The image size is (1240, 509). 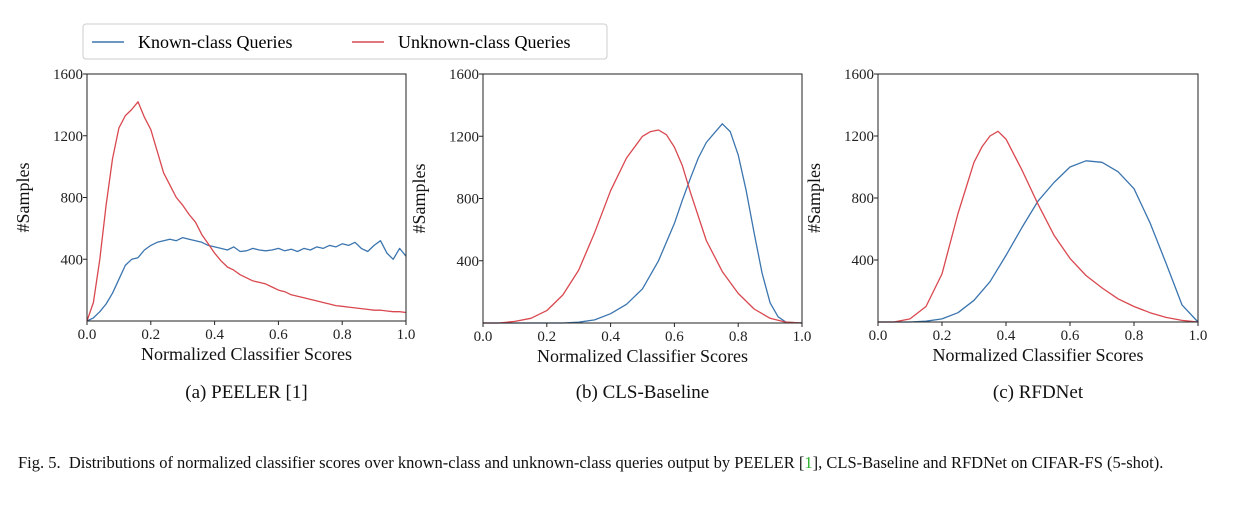 What do you see at coordinates (215, 42) in the screenshot?
I see `legend-label-known: Known-class Queries` at bounding box center [215, 42].